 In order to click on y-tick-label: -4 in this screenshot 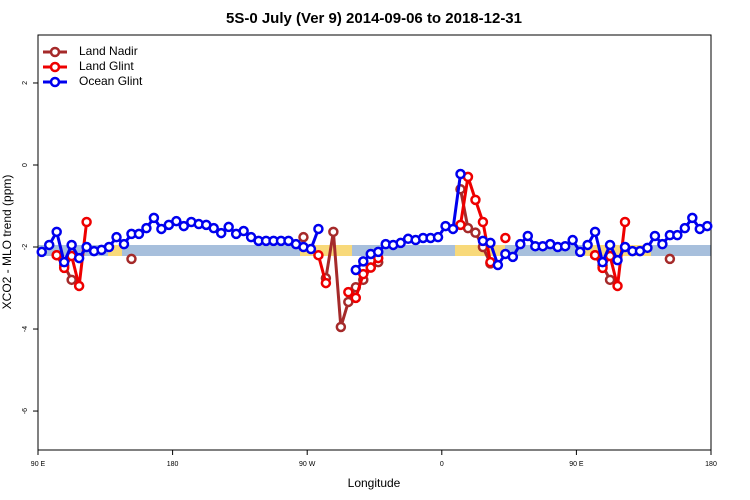, I will do `click(25, 329)`.